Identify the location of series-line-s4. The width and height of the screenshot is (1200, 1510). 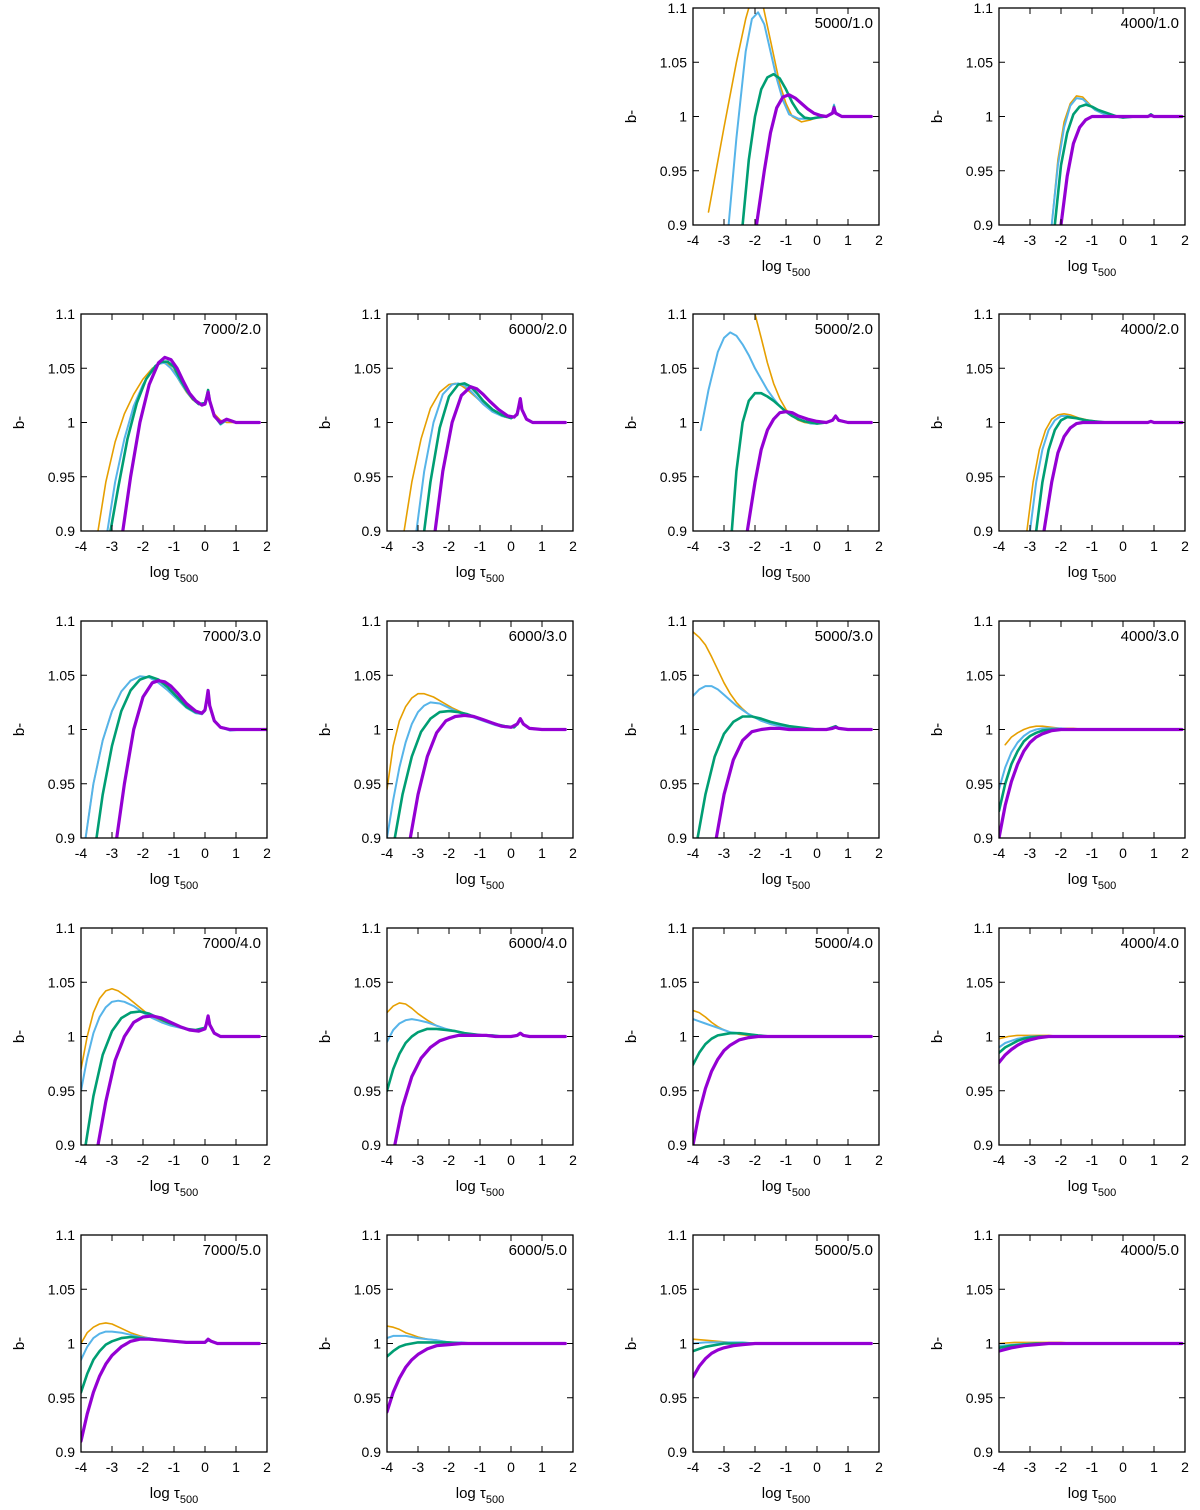
(480, 1088).